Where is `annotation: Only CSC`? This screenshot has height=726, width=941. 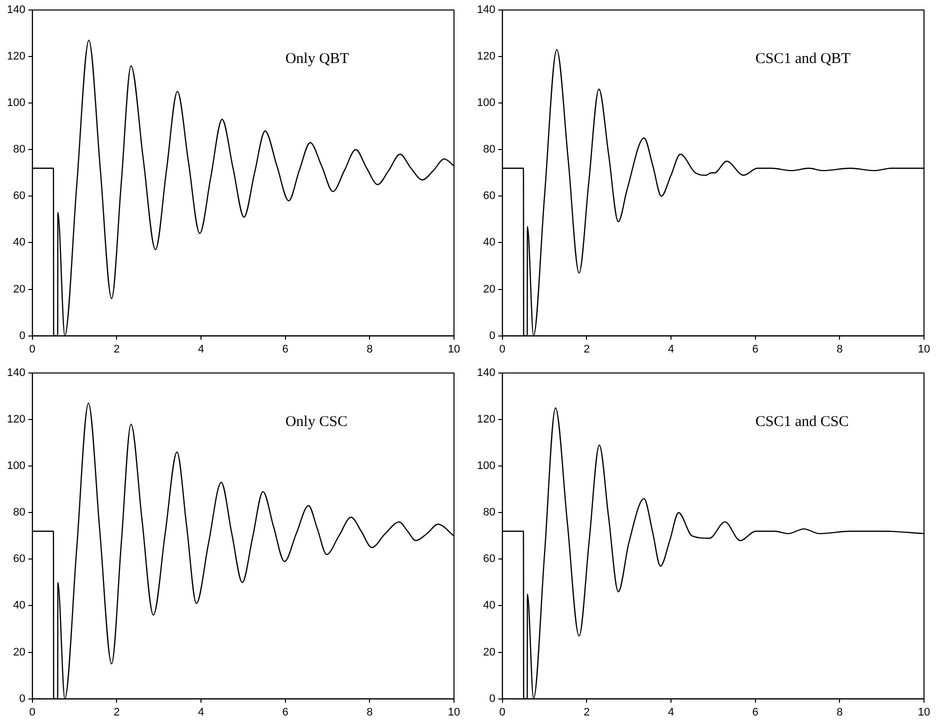 annotation: Only CSC is located at coordinates (316, 422).